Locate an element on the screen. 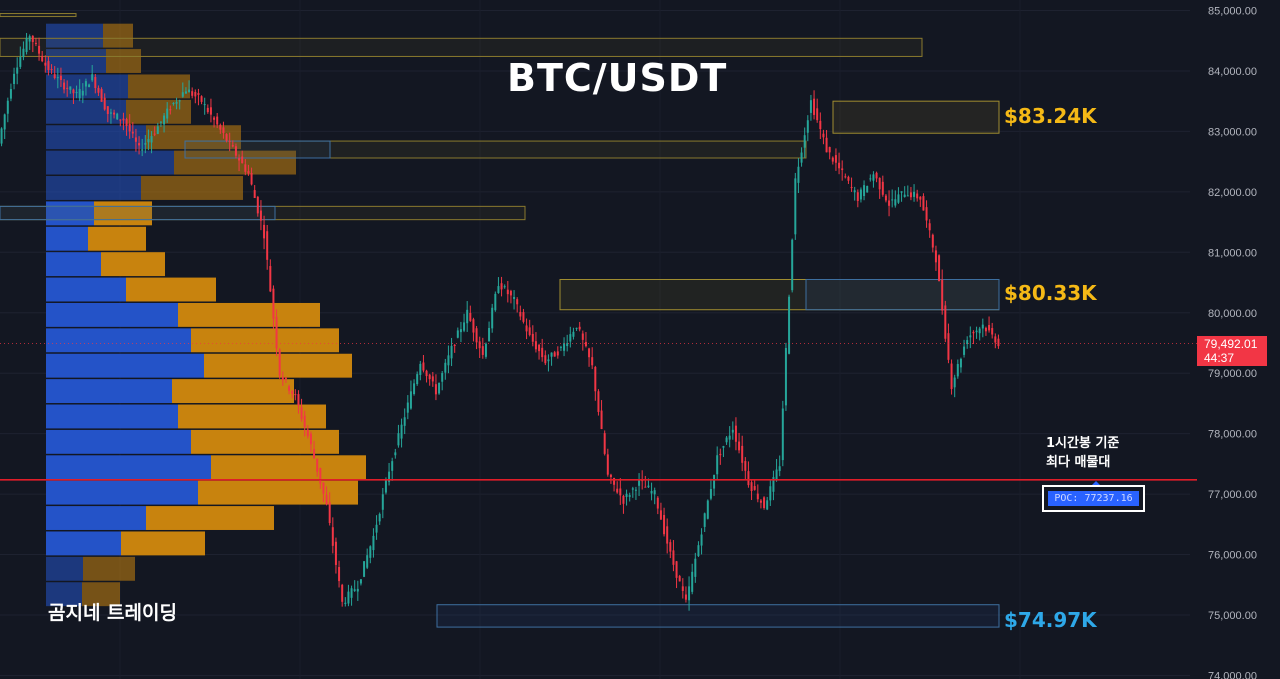 This screenshot has height=679, width=1280. y-tick-label: 75,000.00 is located at coordinates (1232, 616).